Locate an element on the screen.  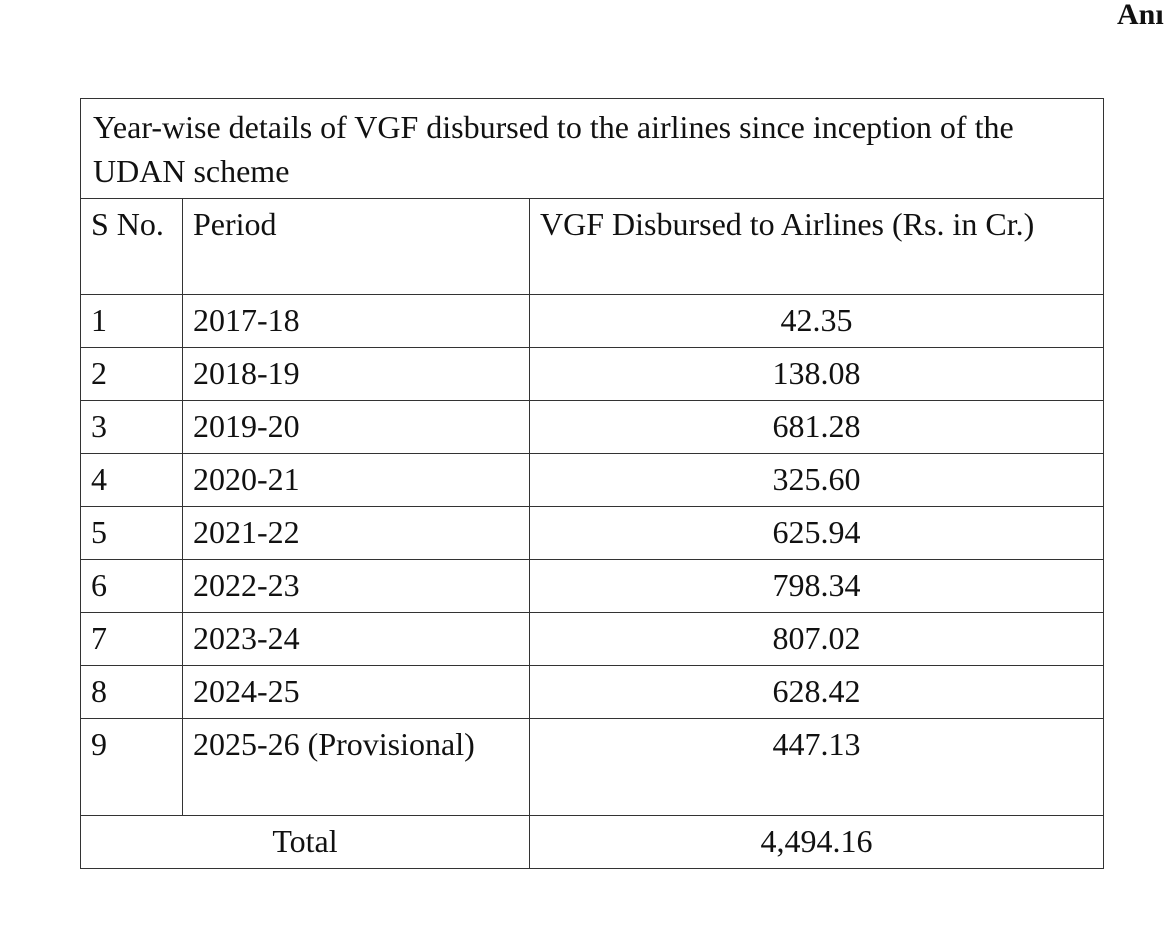
row-vgf-amount: 138.08 is located at coordinates (816, 374).